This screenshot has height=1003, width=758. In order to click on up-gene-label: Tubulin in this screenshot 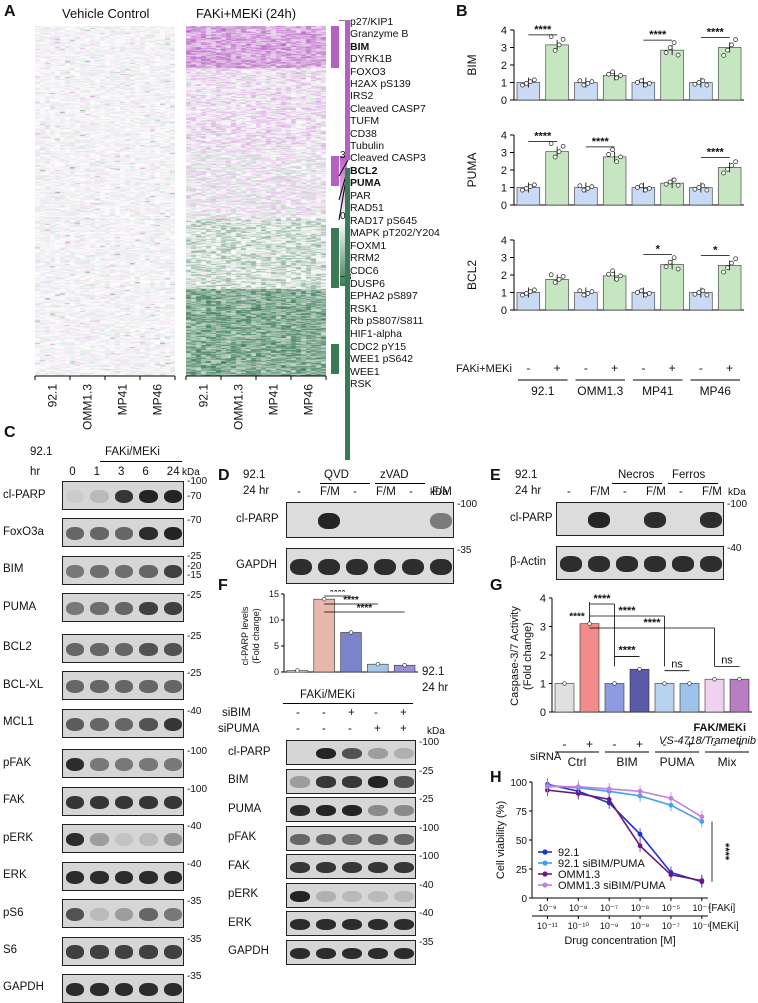, I will do `click(367, 146)`.